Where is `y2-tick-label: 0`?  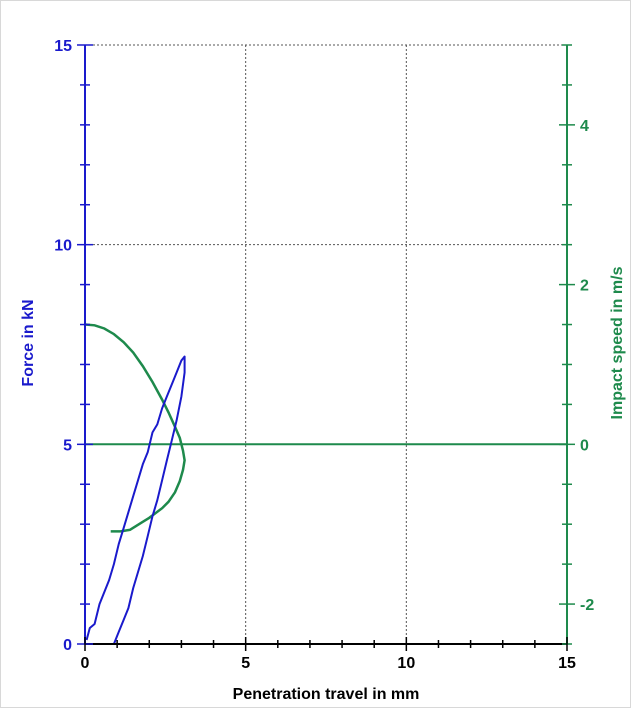
y2-tick-label: 0 is located at coordinates (584, 445).